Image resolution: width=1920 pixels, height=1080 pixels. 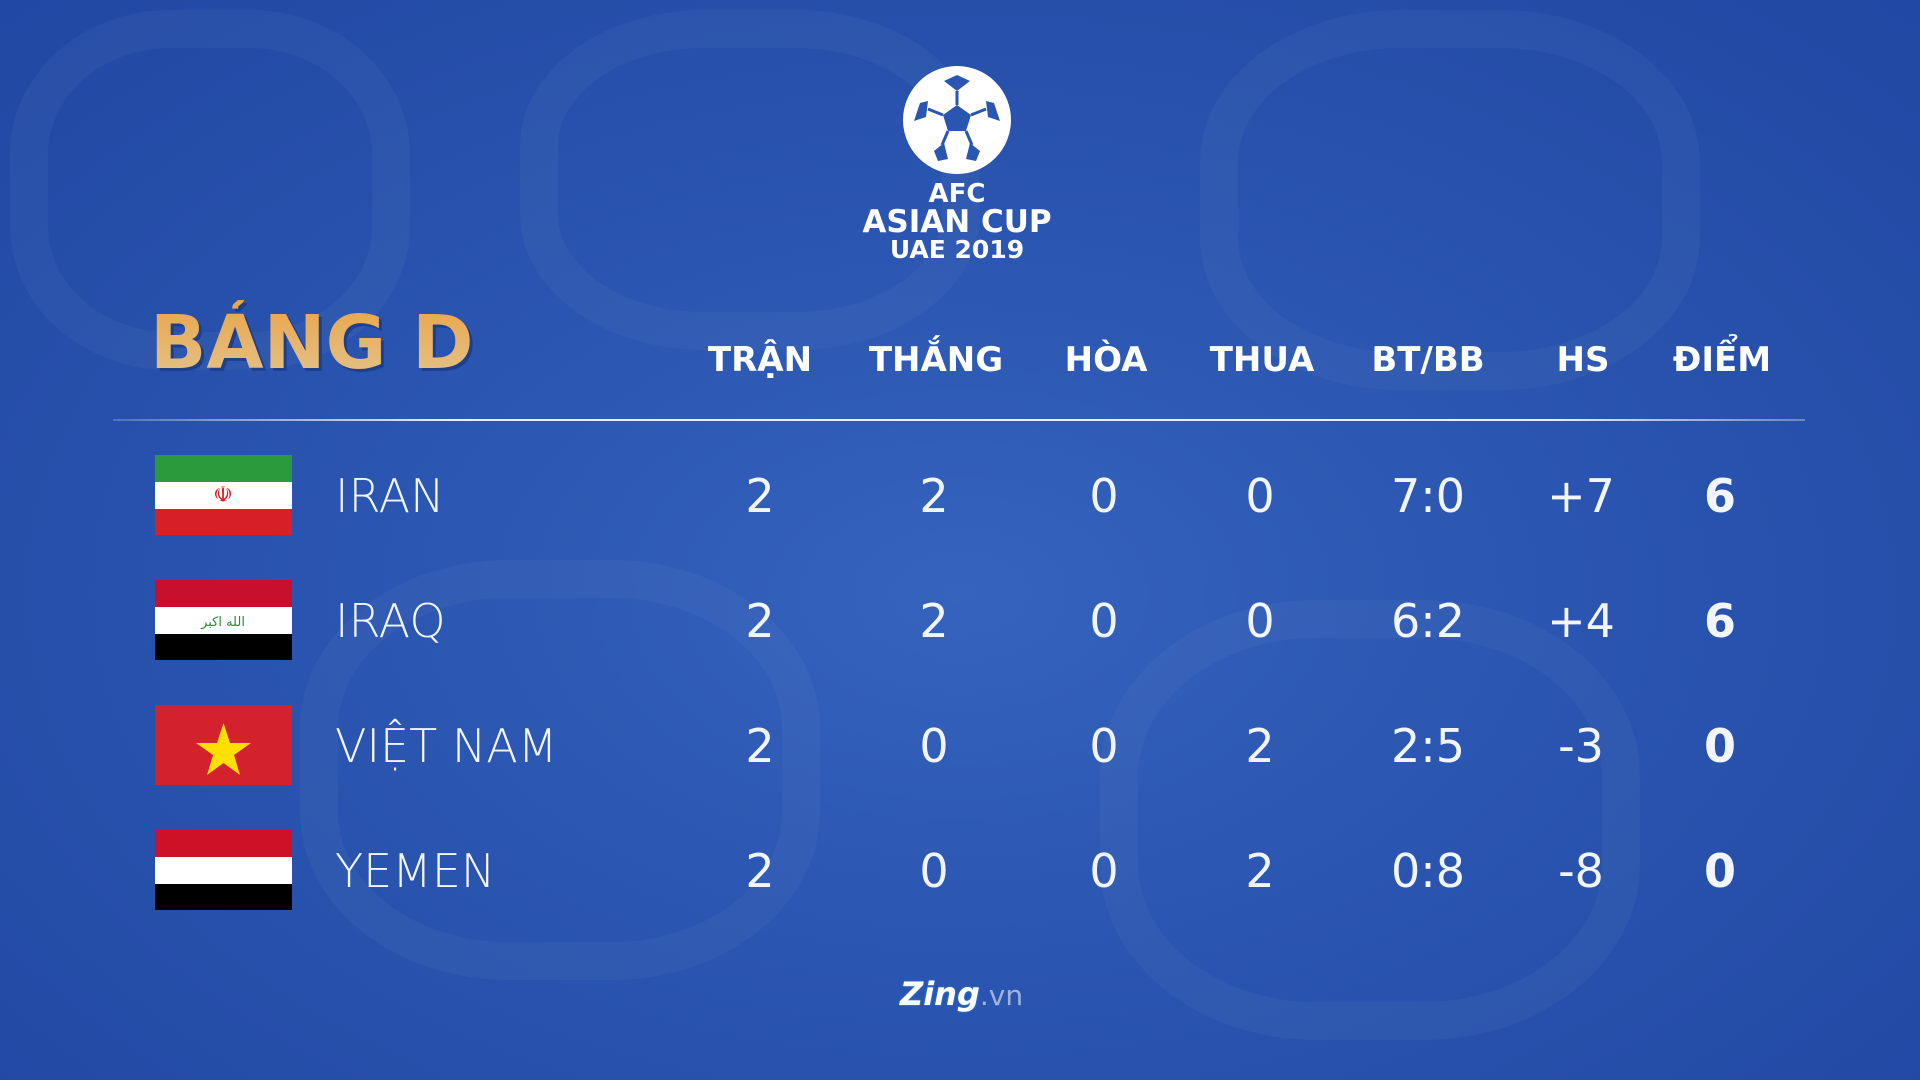 What do you see at coordinates (1581, 496) in the screenshot?
I see `cell-goal-difference: +7` at bounding box center [1581, 496].